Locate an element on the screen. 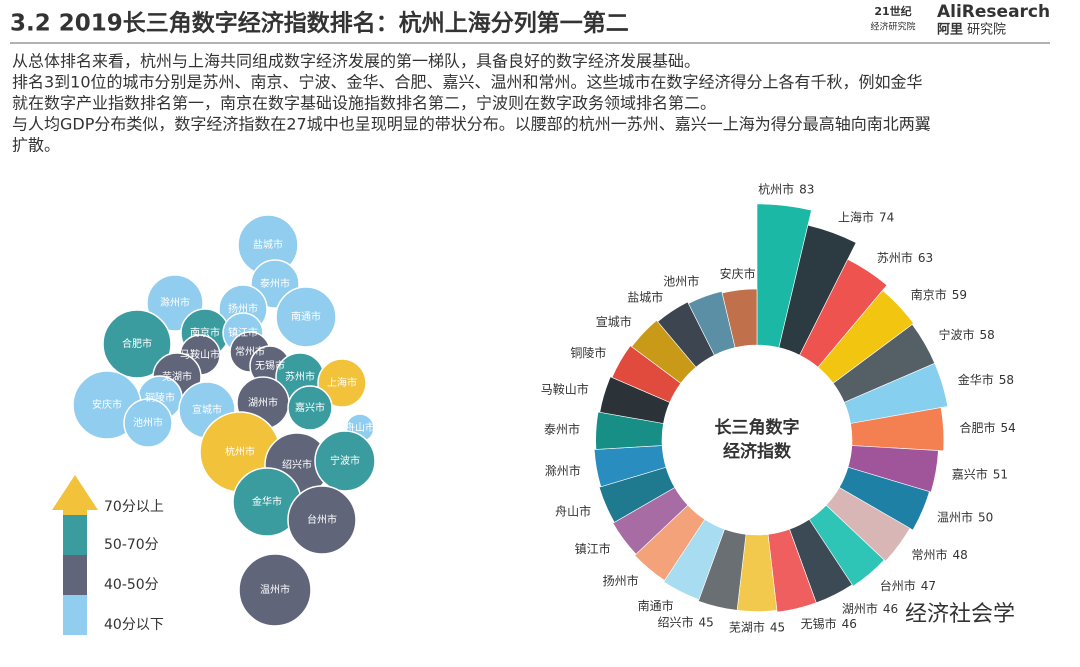 The width and height of the screenshot is (1080, 667). bar-label: 宣城市 is located at coordinates (614, 320).